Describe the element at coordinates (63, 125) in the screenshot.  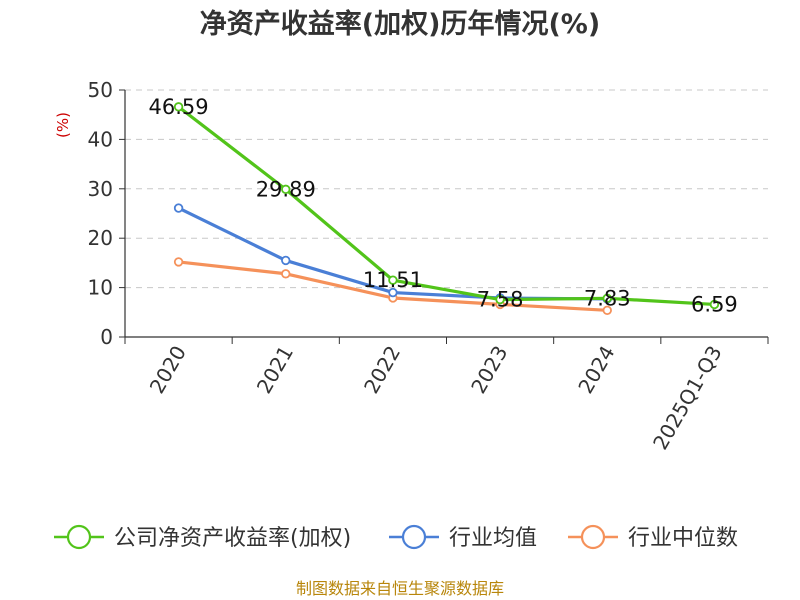
I see `y-axis-label: (%)` at that location.